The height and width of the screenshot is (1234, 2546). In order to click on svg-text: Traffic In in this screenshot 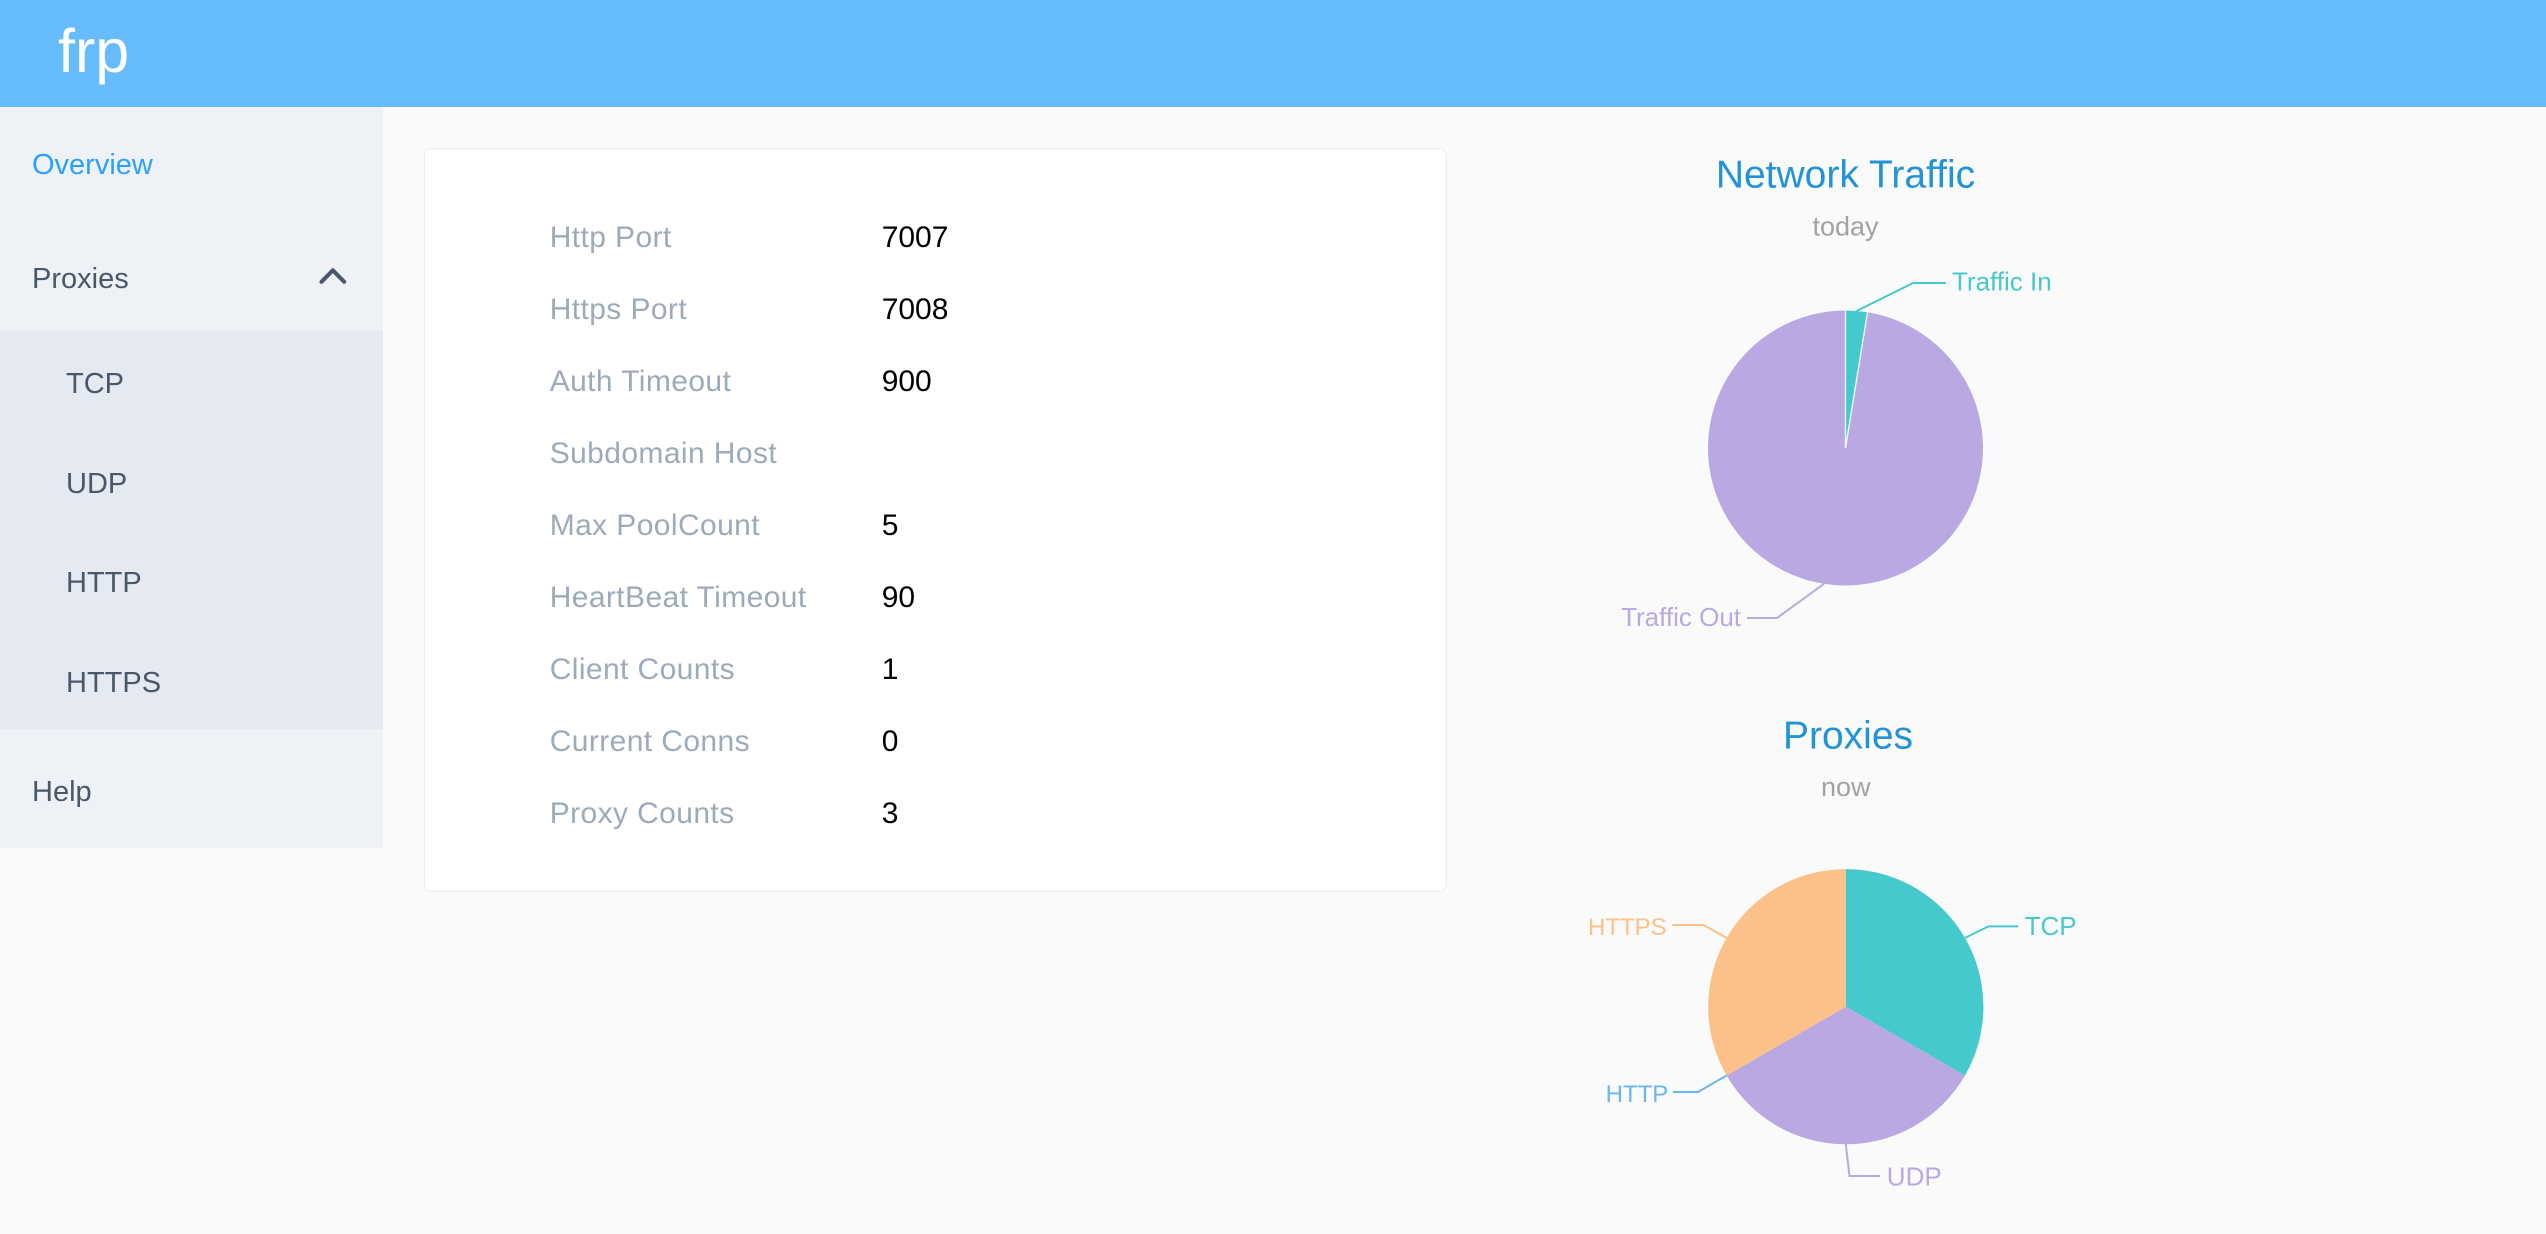, I will do `click(2002, 282)`.